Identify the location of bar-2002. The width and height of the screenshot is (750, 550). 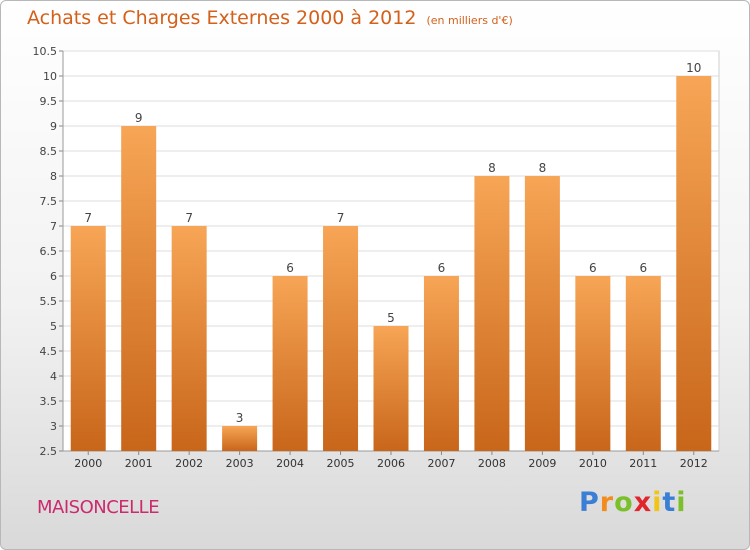
(189, 338).